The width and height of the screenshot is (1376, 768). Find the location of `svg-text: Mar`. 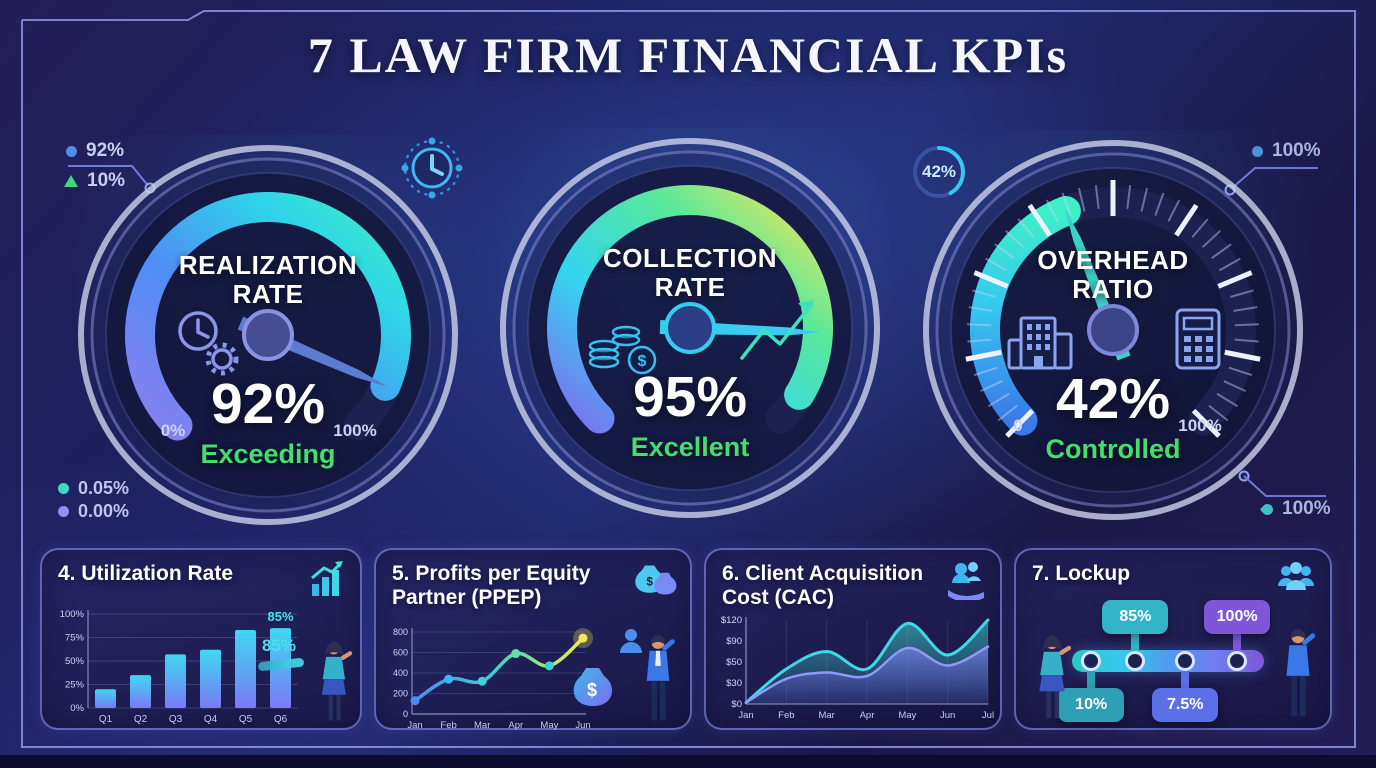

svg-text: Mar is located at coordinates (826, 715).